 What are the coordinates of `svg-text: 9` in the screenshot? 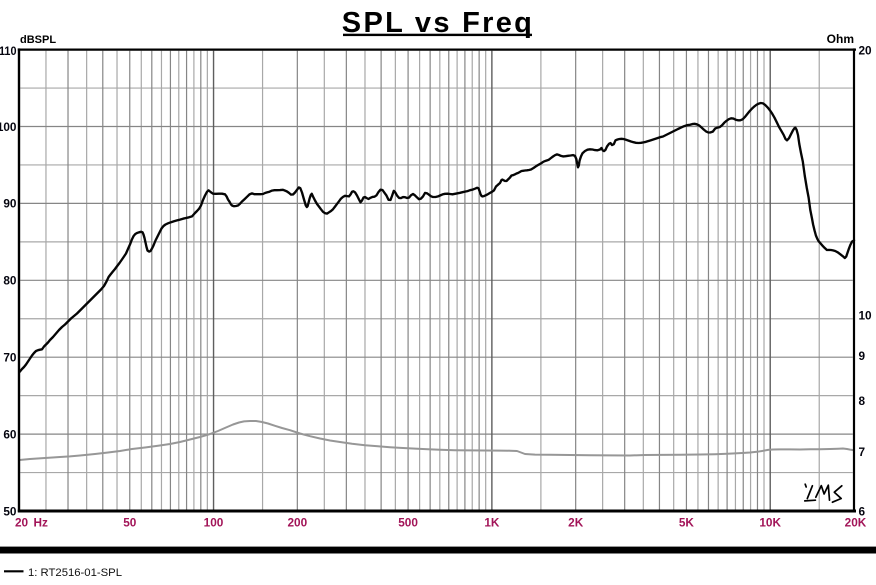 It's located at (862, 356).